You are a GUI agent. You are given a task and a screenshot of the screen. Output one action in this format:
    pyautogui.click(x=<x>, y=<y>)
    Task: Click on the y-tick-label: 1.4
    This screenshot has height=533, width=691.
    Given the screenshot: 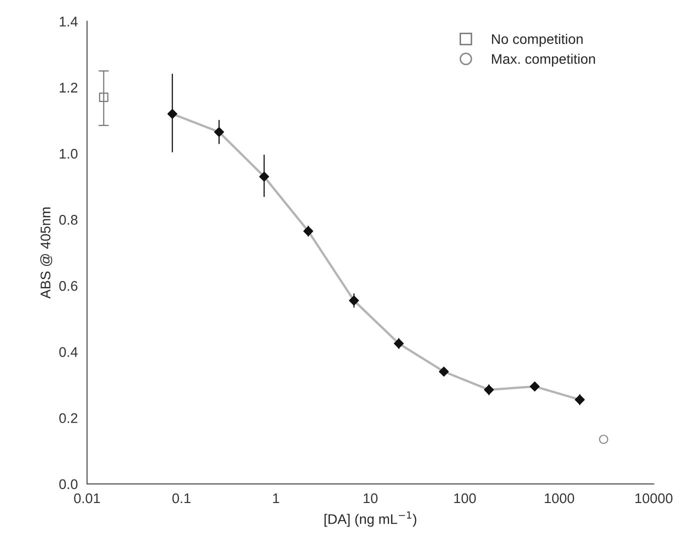 What is the action you would take?
    pyautogui.click(x=69, y=21)
    